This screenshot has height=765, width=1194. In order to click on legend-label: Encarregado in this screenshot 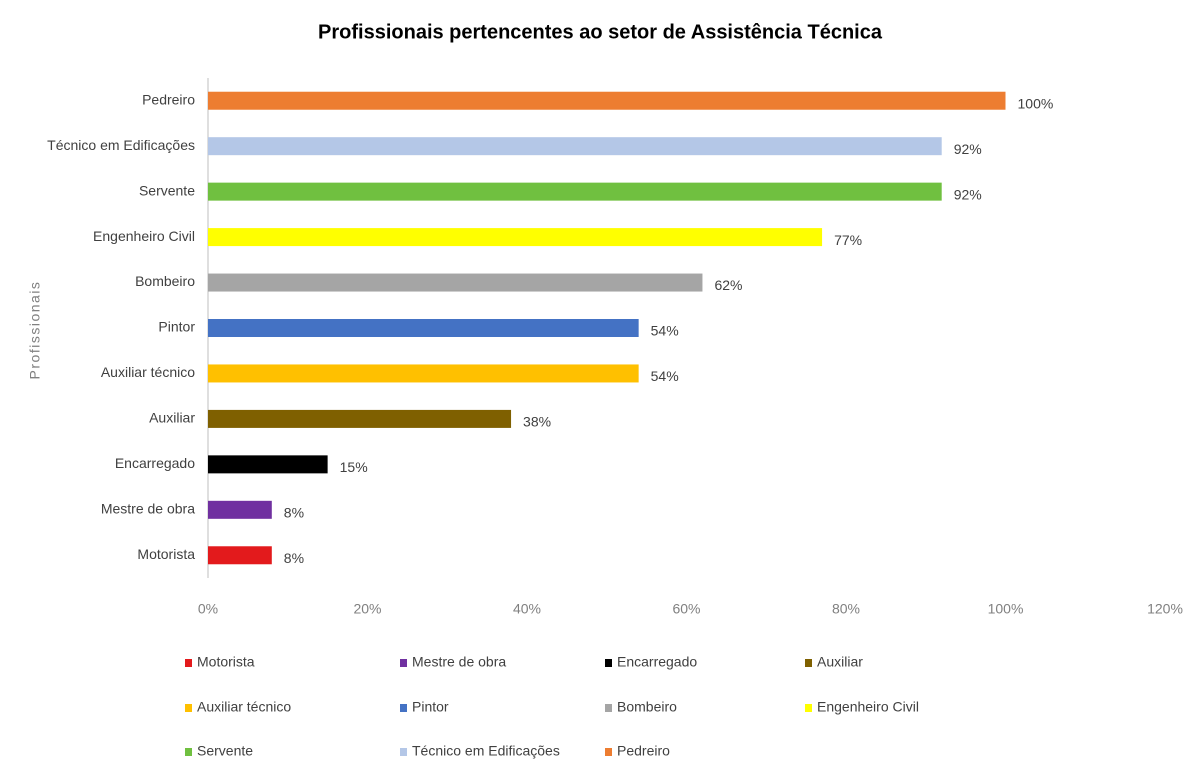, I will do `click(657, 662)`.